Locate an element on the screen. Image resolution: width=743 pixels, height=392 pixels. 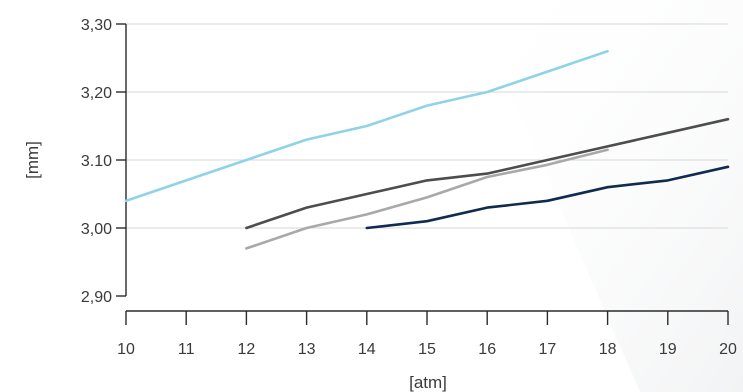
y-tick-label: 3.10 is located at coordinates (96, 161).